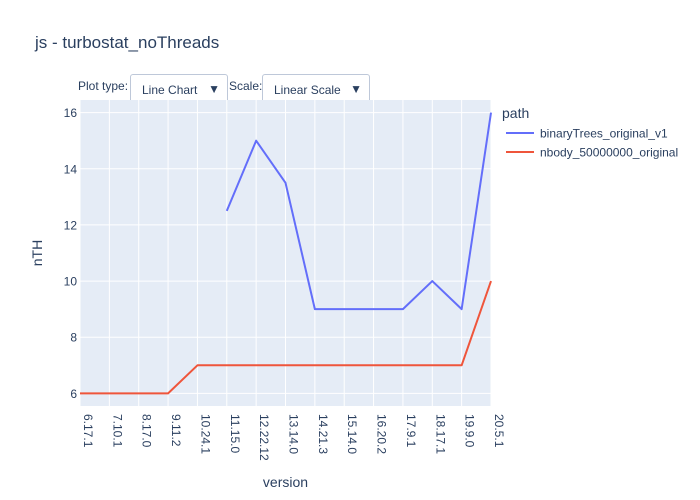 The image size is (700, 500). I want to click on x-tick-label: 8.17.0, so click(147, 431).